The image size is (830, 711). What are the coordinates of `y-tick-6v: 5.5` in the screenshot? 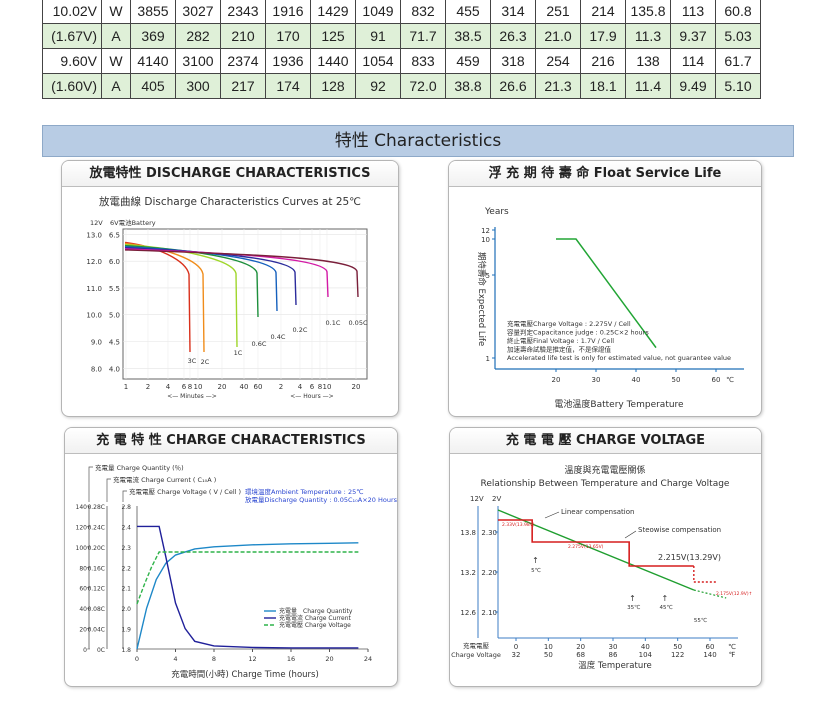 It's located at (114, 289).